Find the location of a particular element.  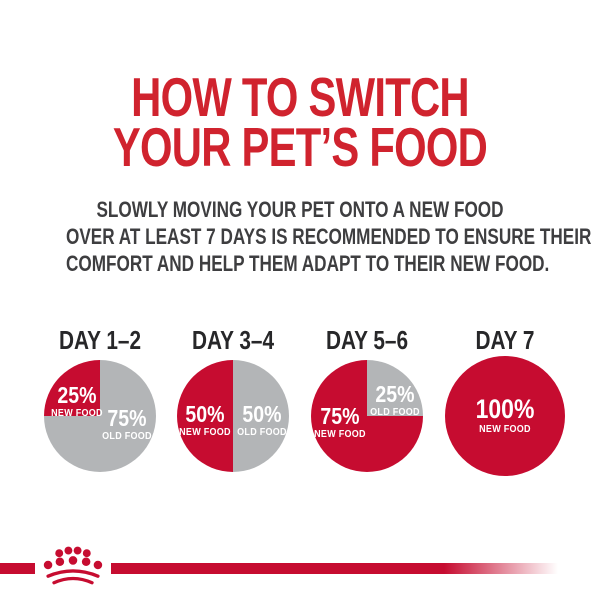

old-food-percent: 75% is located at coordinates (127, 418).